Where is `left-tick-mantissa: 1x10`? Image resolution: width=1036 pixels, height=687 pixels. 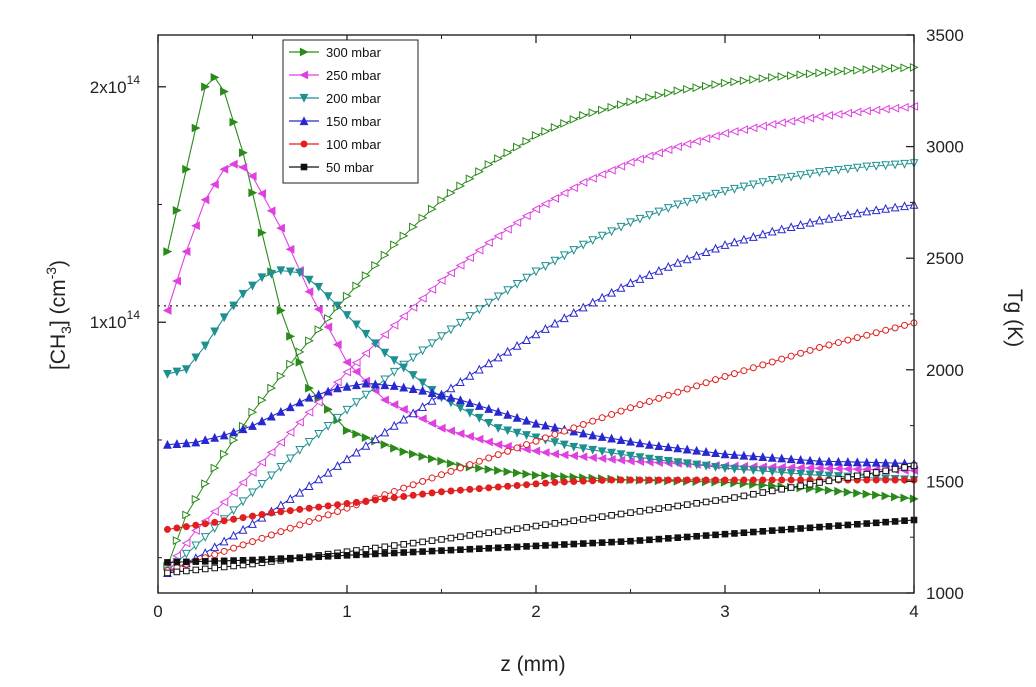
left-tick-mantissa: 1x10 is located at coordinates (108, 322).